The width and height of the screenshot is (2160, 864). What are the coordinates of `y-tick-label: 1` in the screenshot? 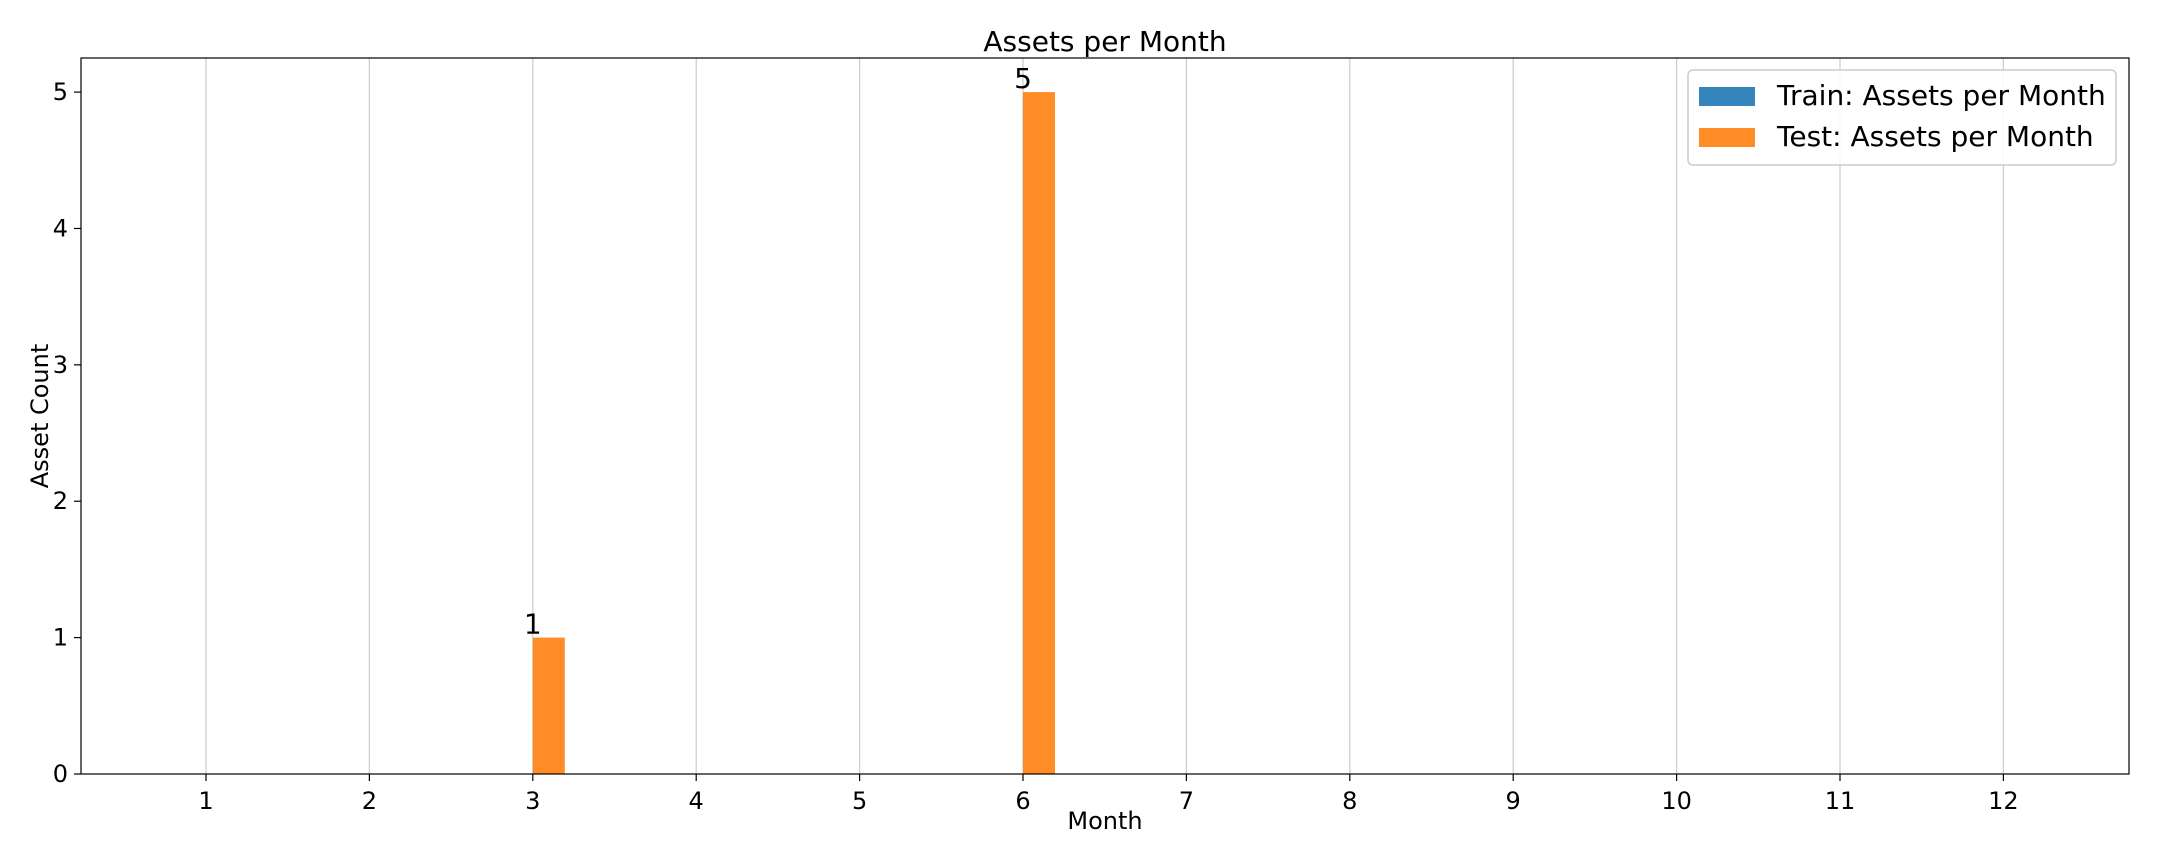 It's located at (60, 638).